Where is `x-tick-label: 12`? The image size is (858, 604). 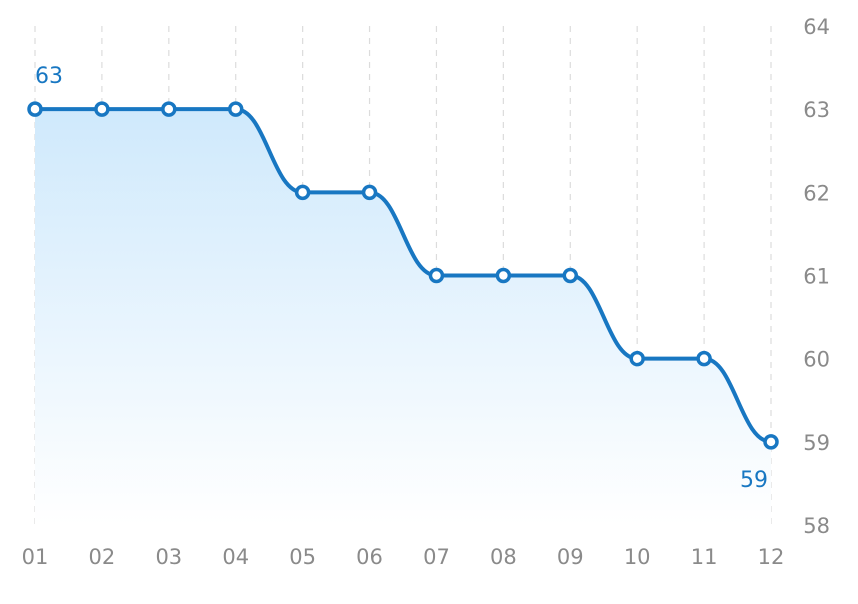
x-tick-label: 12 is located at coordinates (771, 557).